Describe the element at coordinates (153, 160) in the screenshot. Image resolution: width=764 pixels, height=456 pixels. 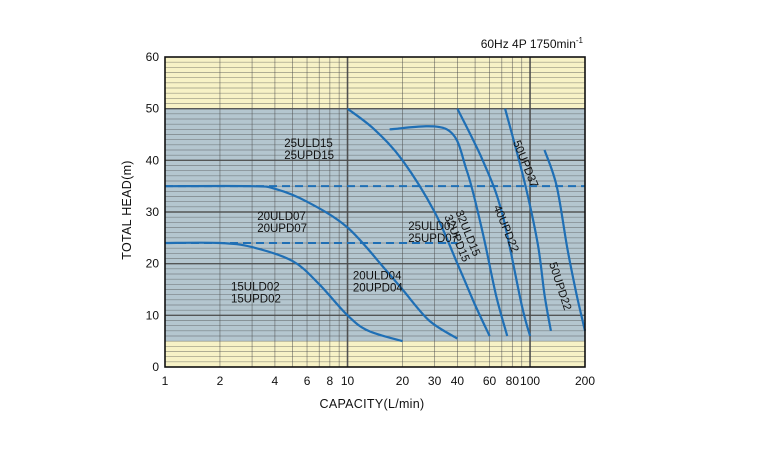
I see `y-tick-label: 40` at that location.